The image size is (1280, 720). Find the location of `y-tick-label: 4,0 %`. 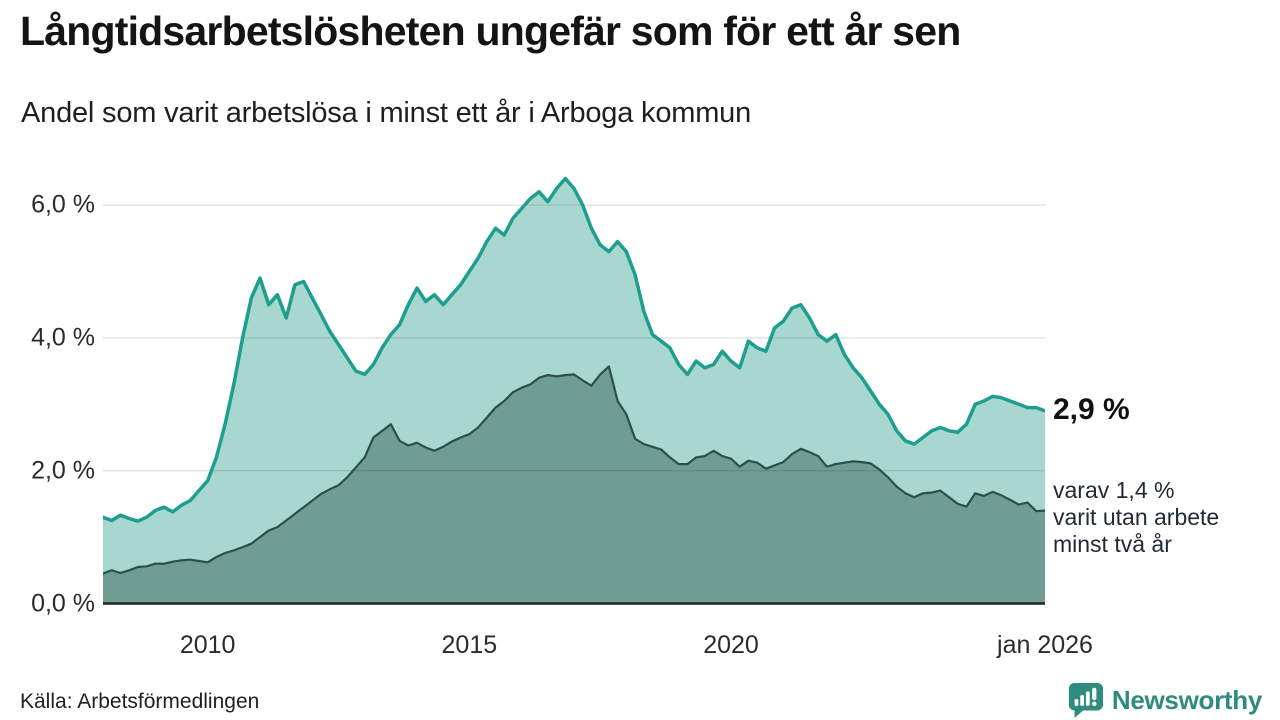

y-tick-label: 4,0 % is located at coordinates (63, 337).